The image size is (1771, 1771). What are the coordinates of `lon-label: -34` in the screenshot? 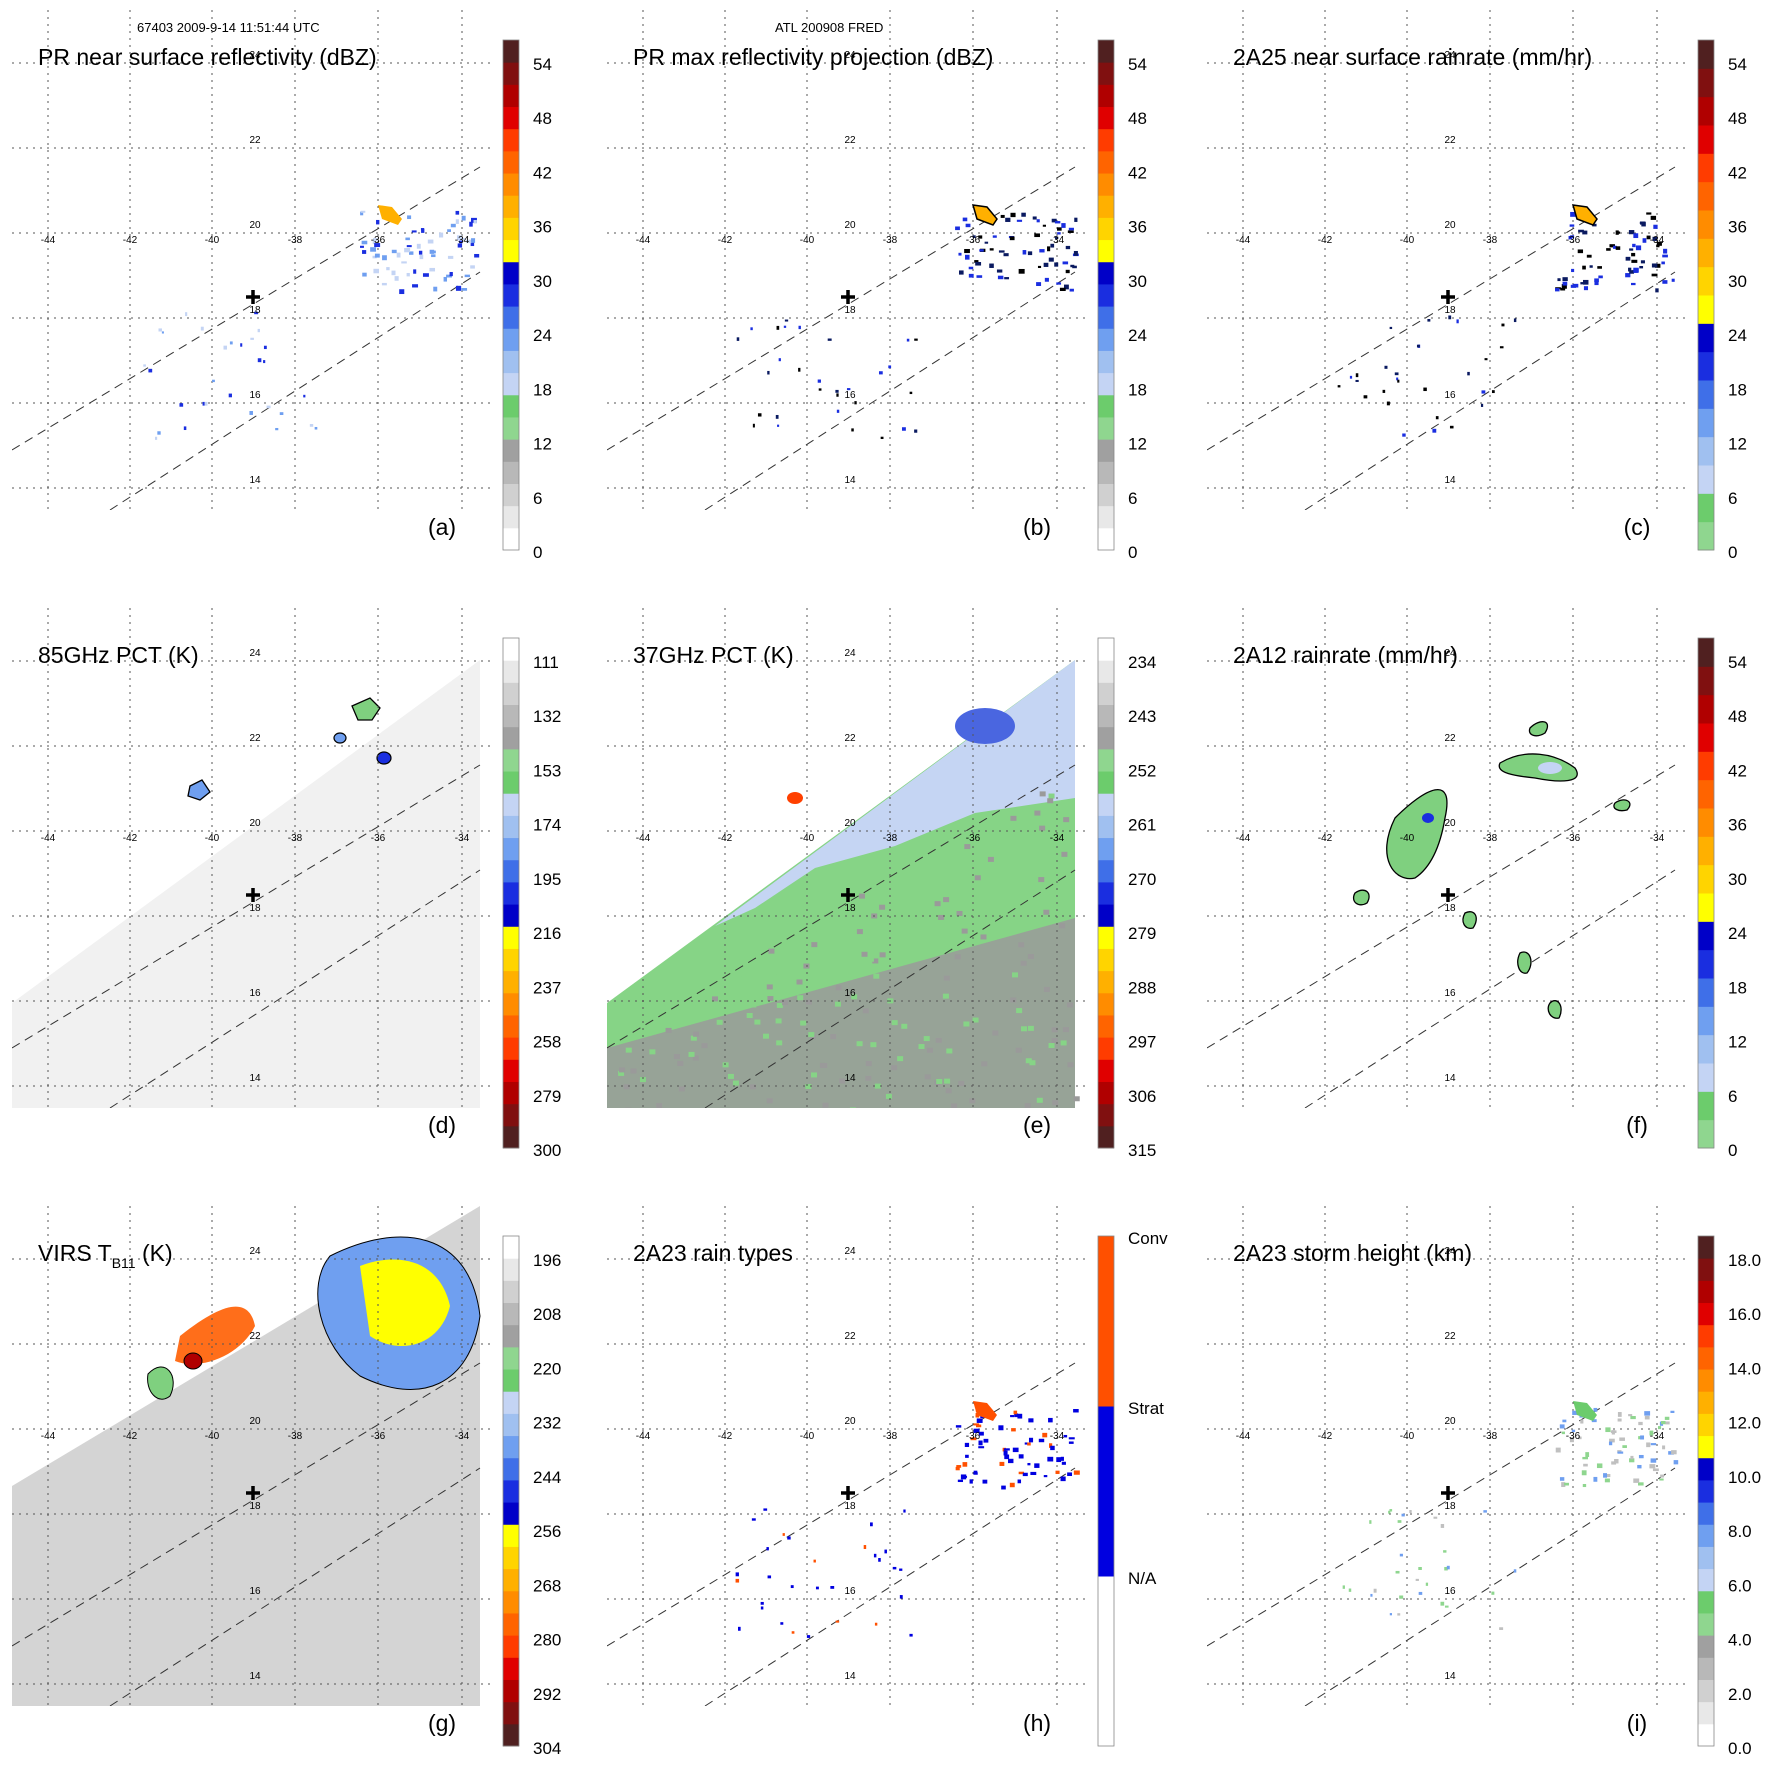 It's located at (462, 240).